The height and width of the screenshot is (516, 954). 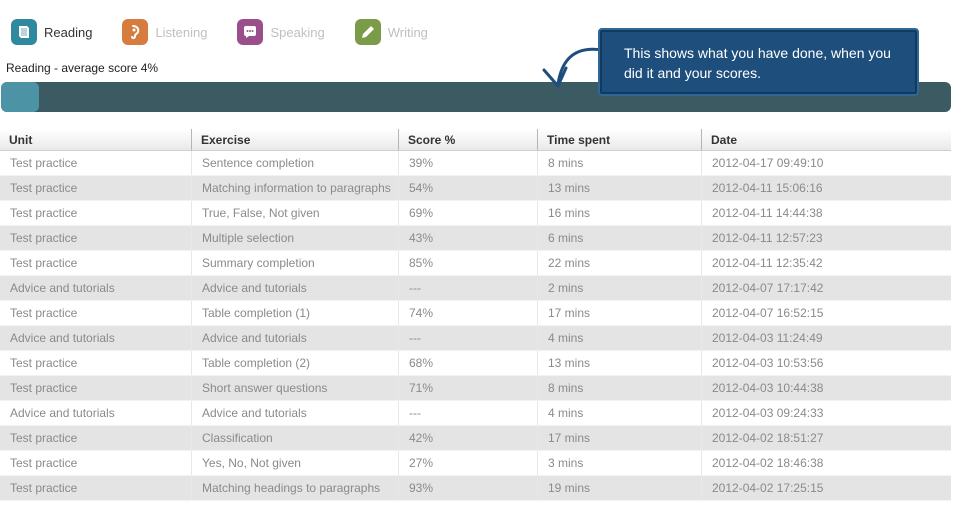 I want to click on cell-date: 2012-04-11 12:35:42, so click(x=767, y=263).